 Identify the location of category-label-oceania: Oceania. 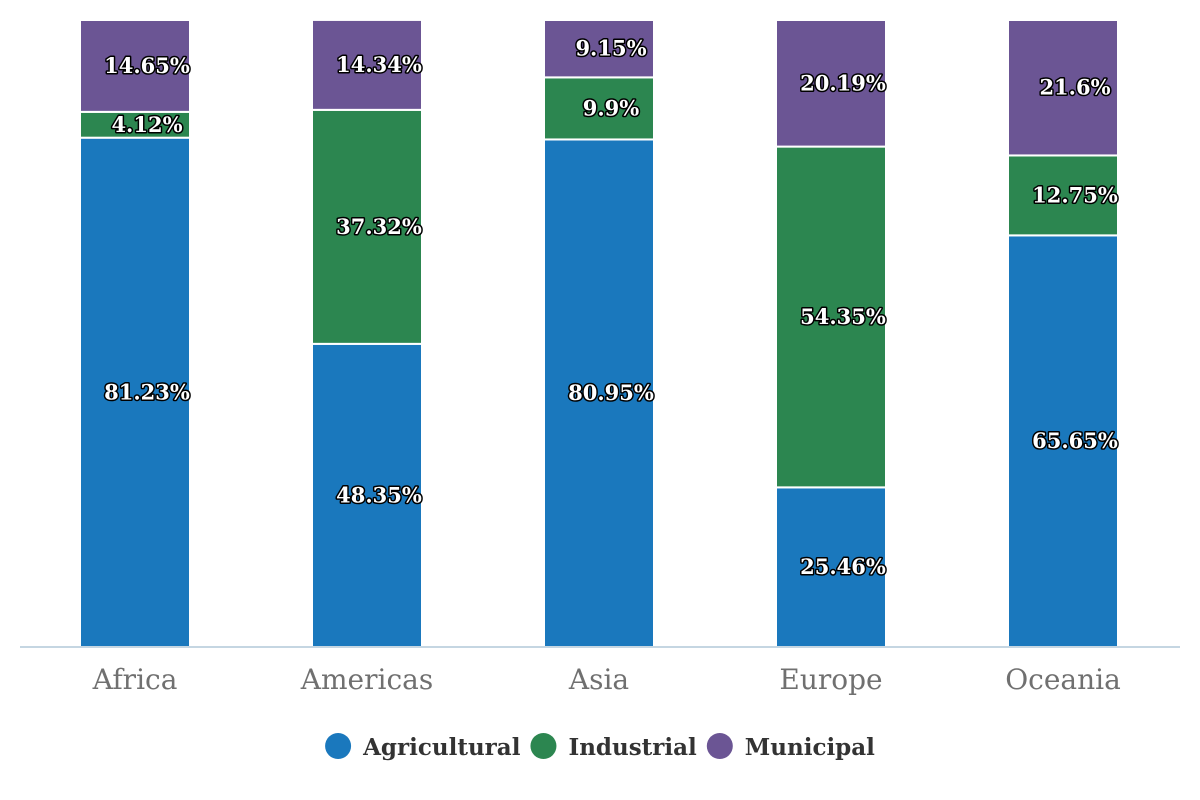
(1063, 679).